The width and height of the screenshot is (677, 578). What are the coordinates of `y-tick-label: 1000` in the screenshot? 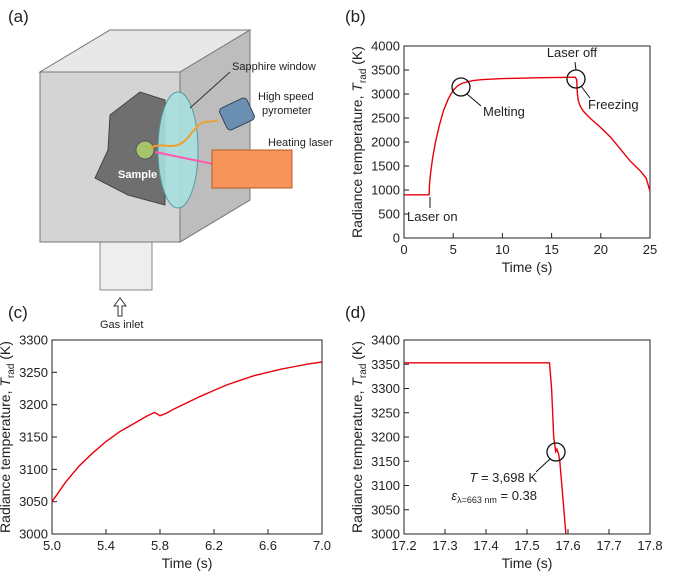 It's located at (385, 190).